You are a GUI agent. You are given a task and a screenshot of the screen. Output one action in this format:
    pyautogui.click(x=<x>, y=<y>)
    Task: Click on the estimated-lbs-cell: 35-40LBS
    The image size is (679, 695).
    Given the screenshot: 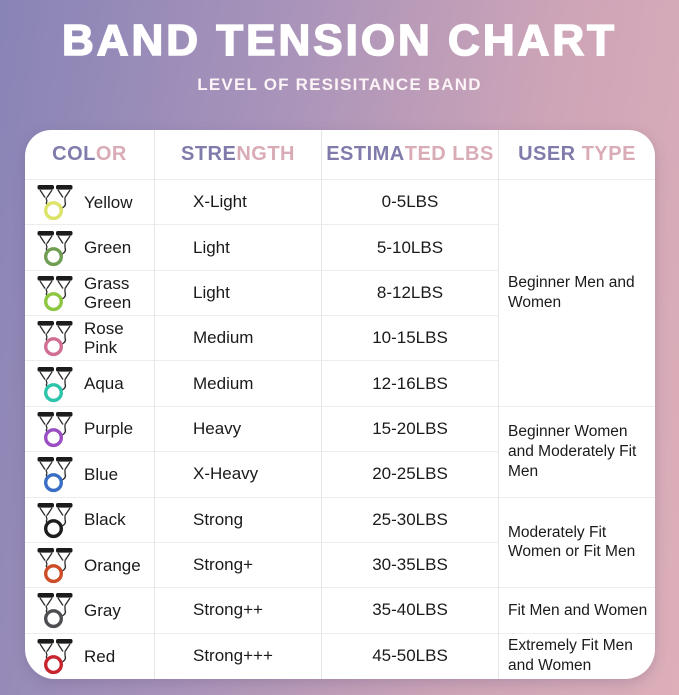 What is the action you would take?
    pyautogui.click(x=410, y=611)
    